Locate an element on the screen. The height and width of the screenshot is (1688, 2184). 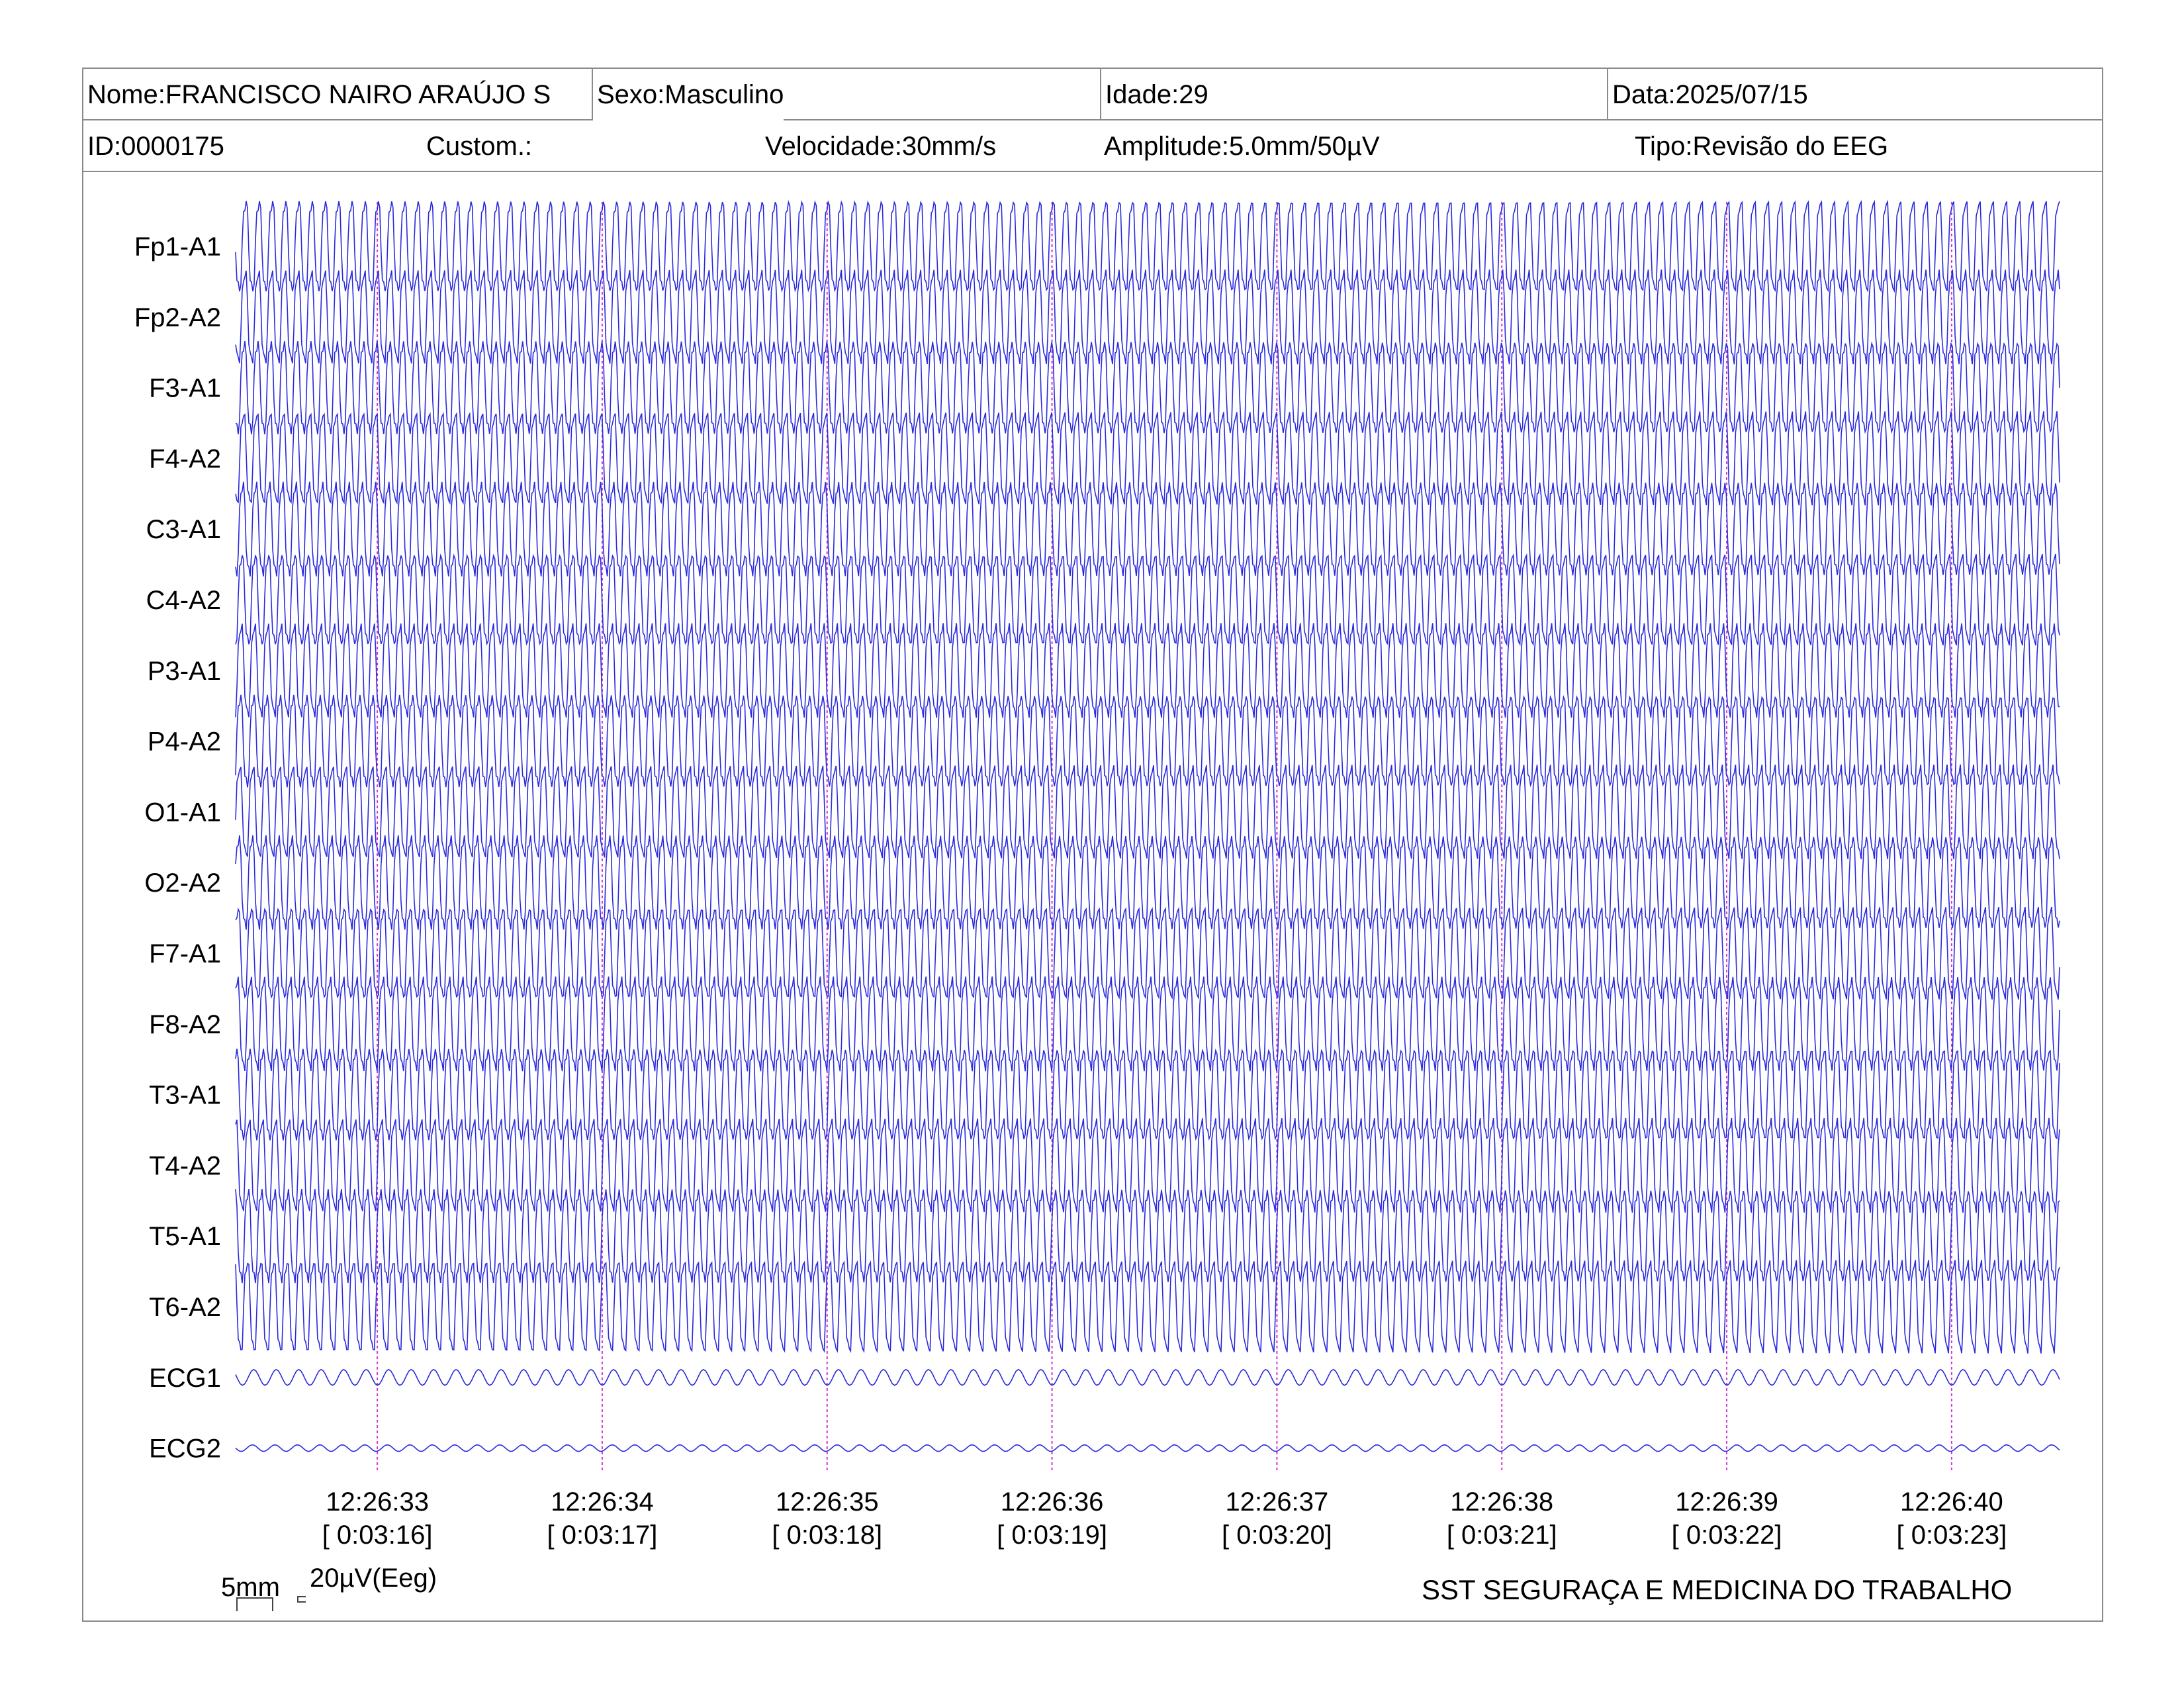
patient-sex: Sexo:Masculino is located at coordinates (688, 94).